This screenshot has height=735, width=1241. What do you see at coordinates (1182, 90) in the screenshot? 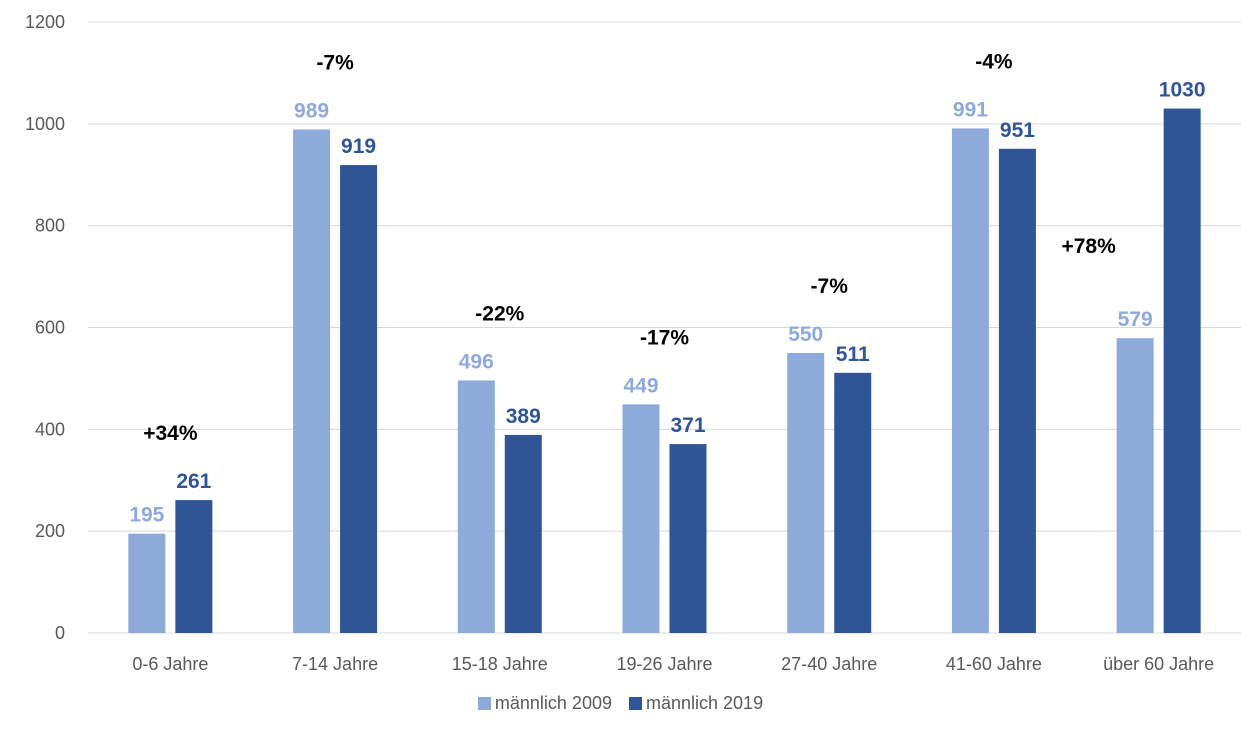
I see `data-label: 1030` at bounding box center [1182, 90].